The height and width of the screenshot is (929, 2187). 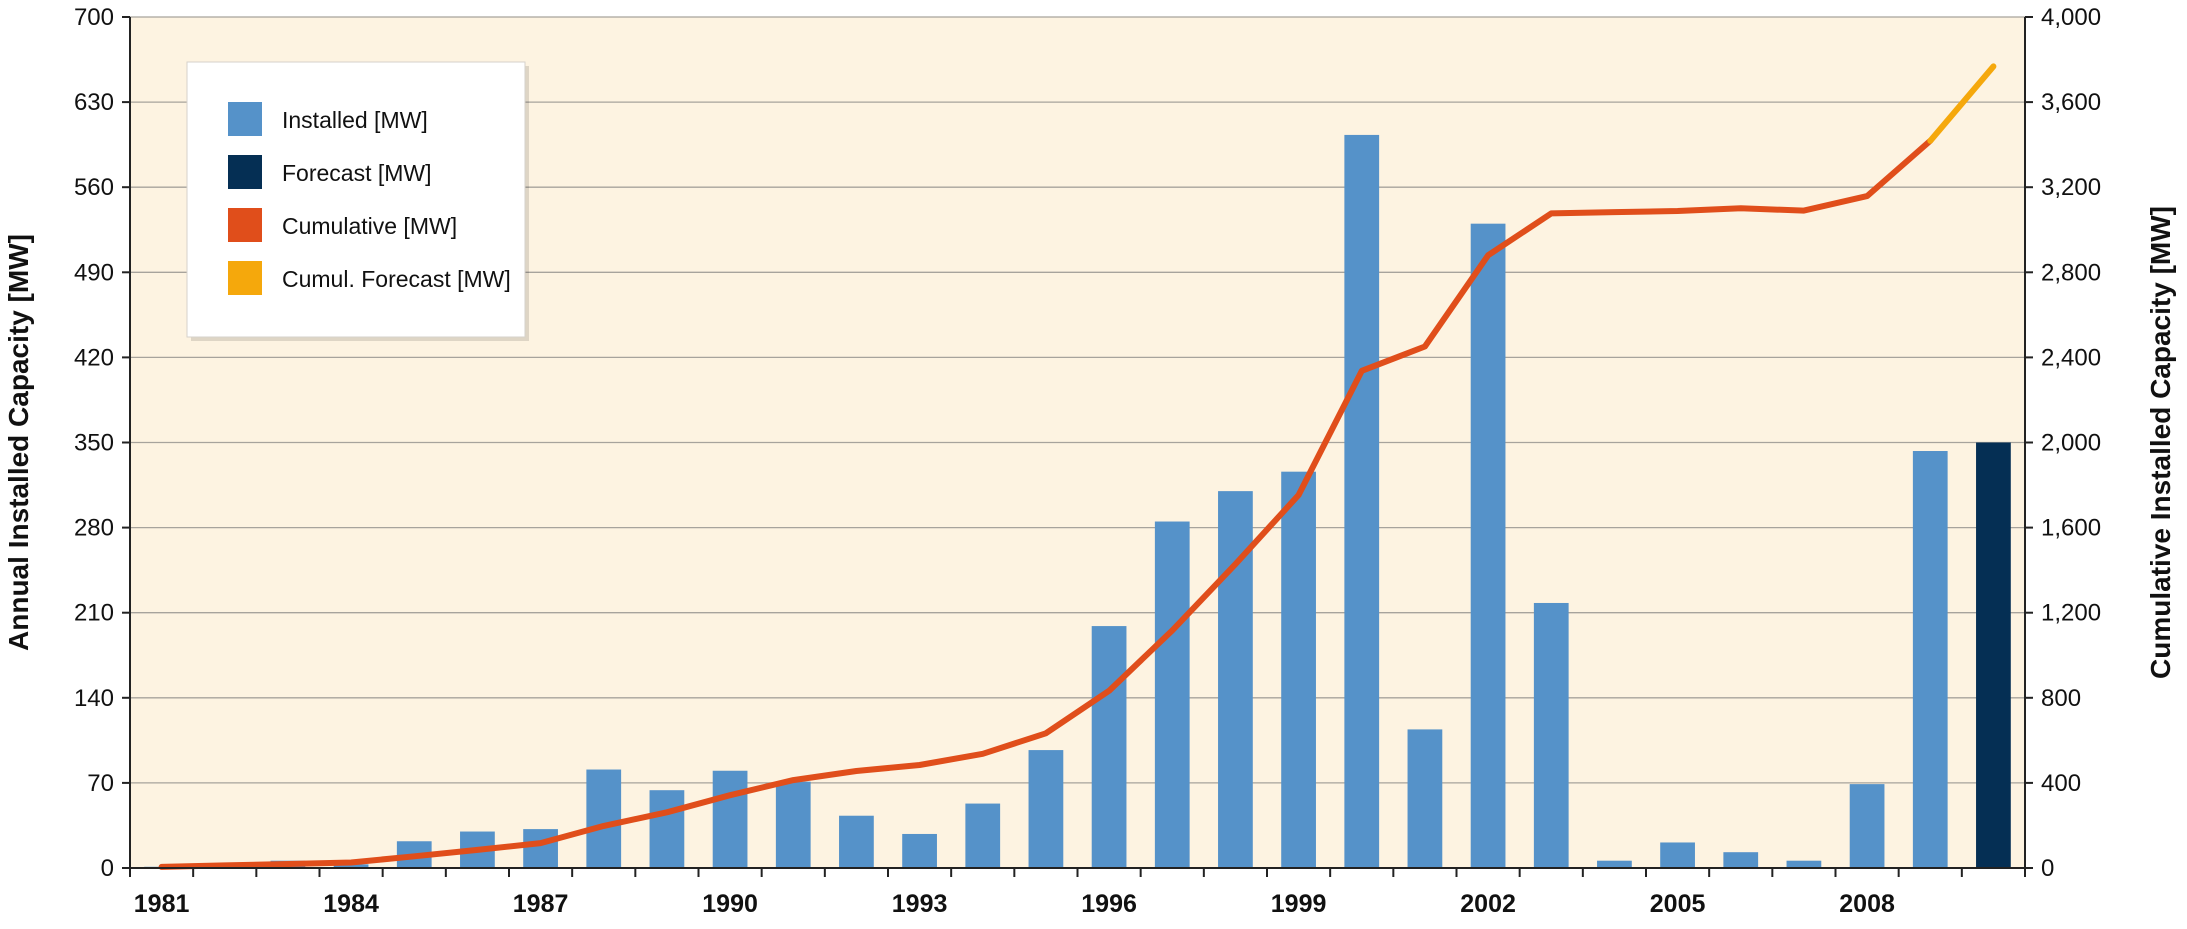 I want to click on x-tick-label: 1990, so click(x=730, y=904).